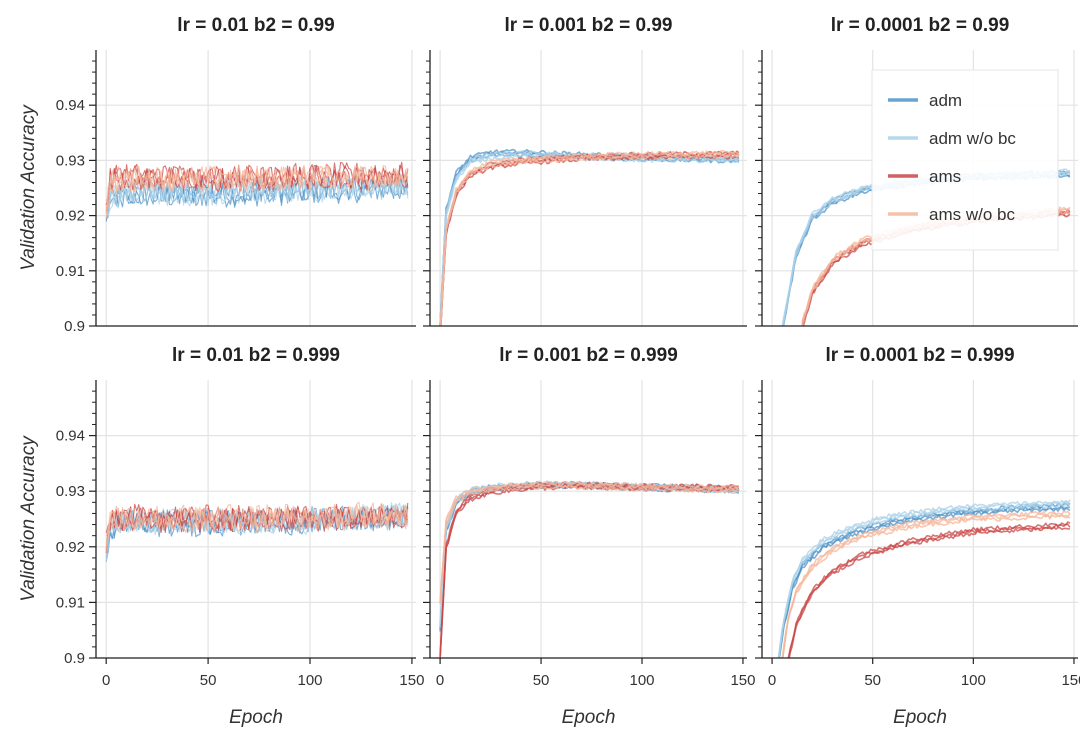  Describe the element at coordinates (972, 138) in the screenshot. I see `legend-label: adm w/o bc` at that location.